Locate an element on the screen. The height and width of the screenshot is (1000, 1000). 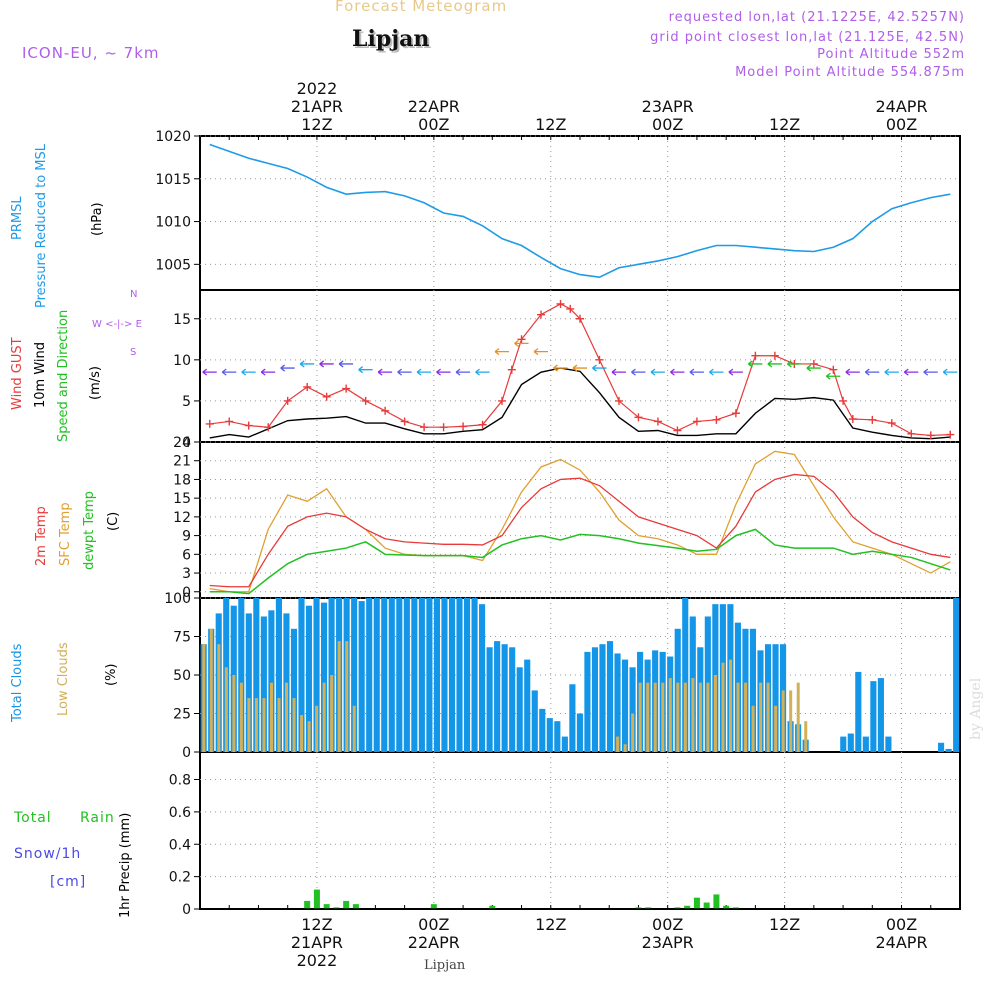
precip-legend-total: Total is located at coordinates (33, 818).